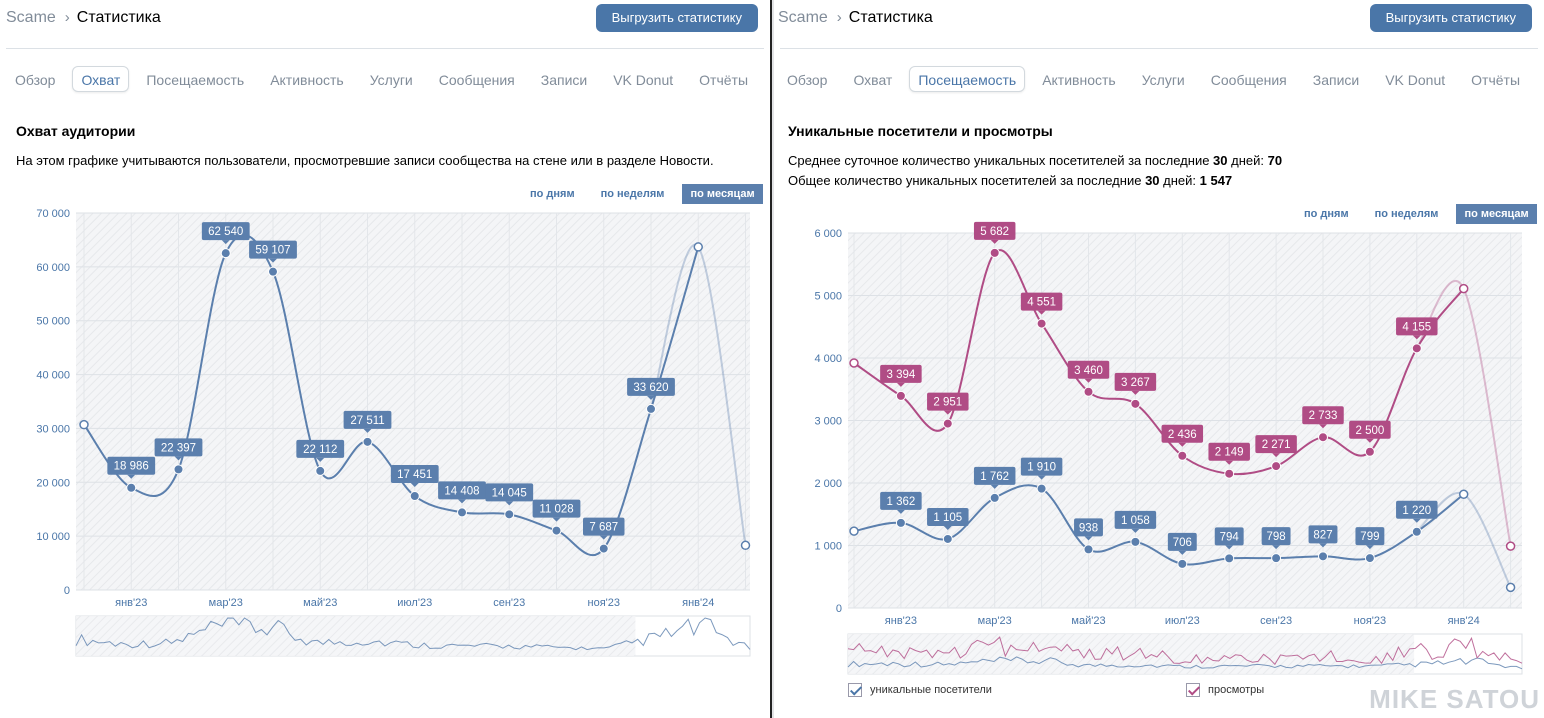 The image size is (1544, 718). I want to click on data-label: 4 155, so click(1416, 327).